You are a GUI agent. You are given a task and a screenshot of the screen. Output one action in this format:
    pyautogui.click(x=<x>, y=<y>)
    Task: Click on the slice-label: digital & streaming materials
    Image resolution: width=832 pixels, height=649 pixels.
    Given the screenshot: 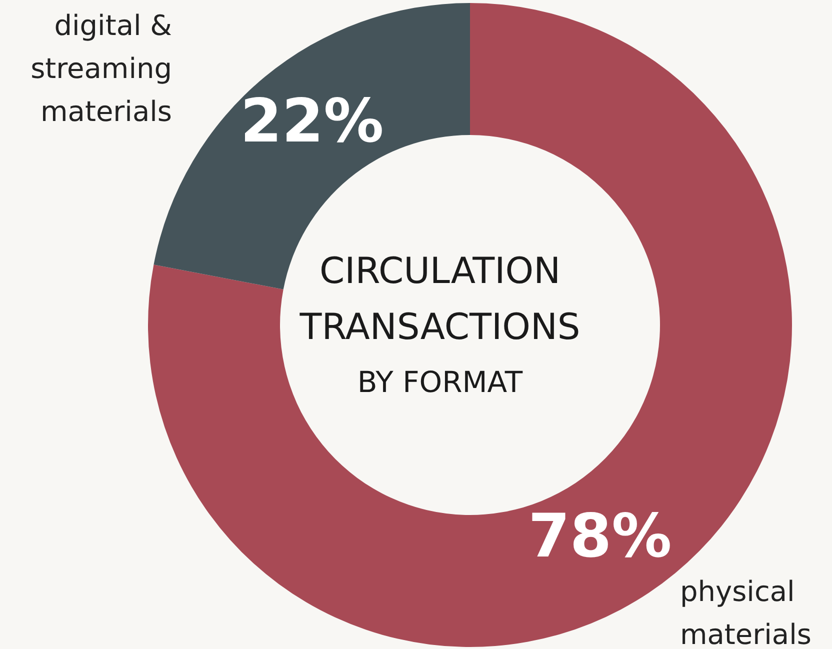 What is the action you would take?
    pyautogui.click(x=101, y=68)
    